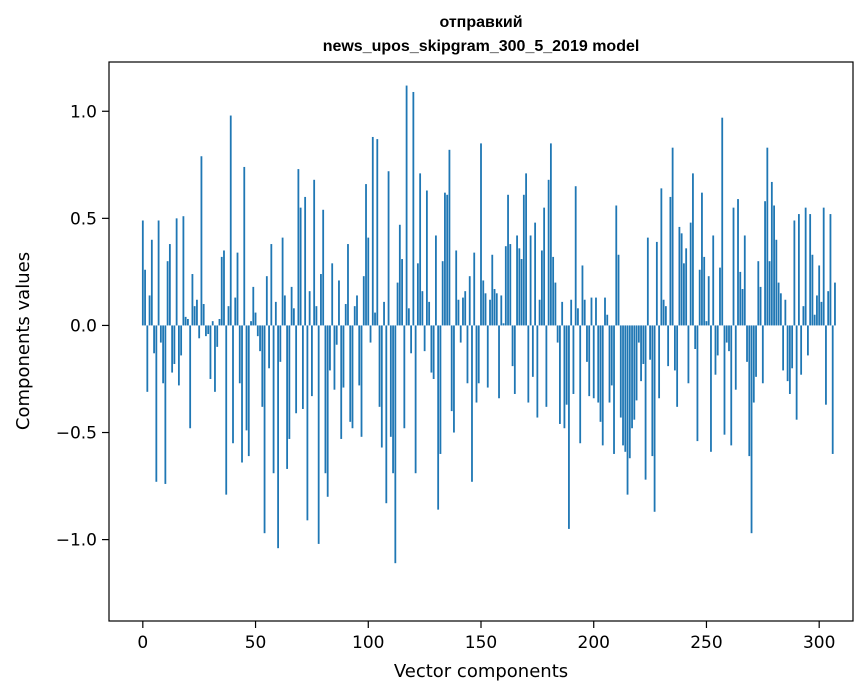  Describe the element at coordinates (142, 643) in the screenshot. I see `x-tick-label-0: 0` at that location.